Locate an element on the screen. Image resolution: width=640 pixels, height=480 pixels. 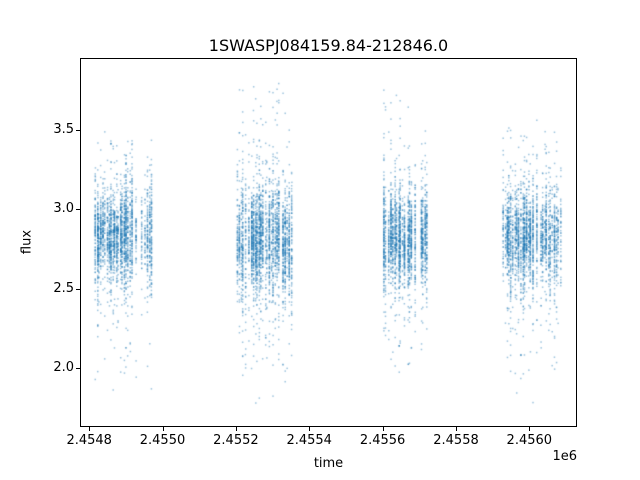
x-tick-label: 2.4554 is located at coordinates (309, 440).